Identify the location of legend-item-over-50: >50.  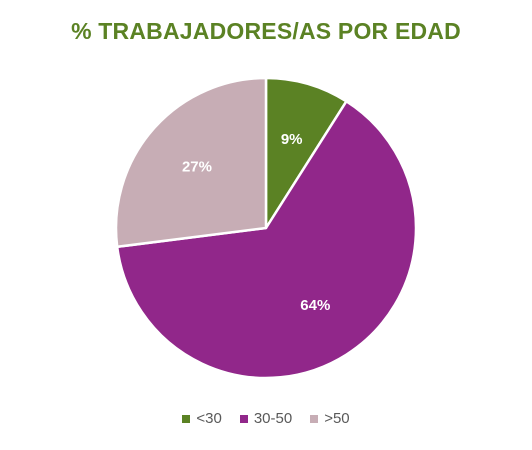
(330, 418).